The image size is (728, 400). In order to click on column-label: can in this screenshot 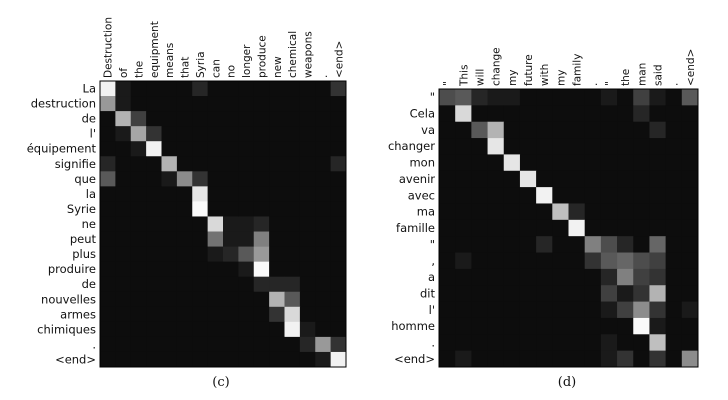, I will do `click(216, 68)`.